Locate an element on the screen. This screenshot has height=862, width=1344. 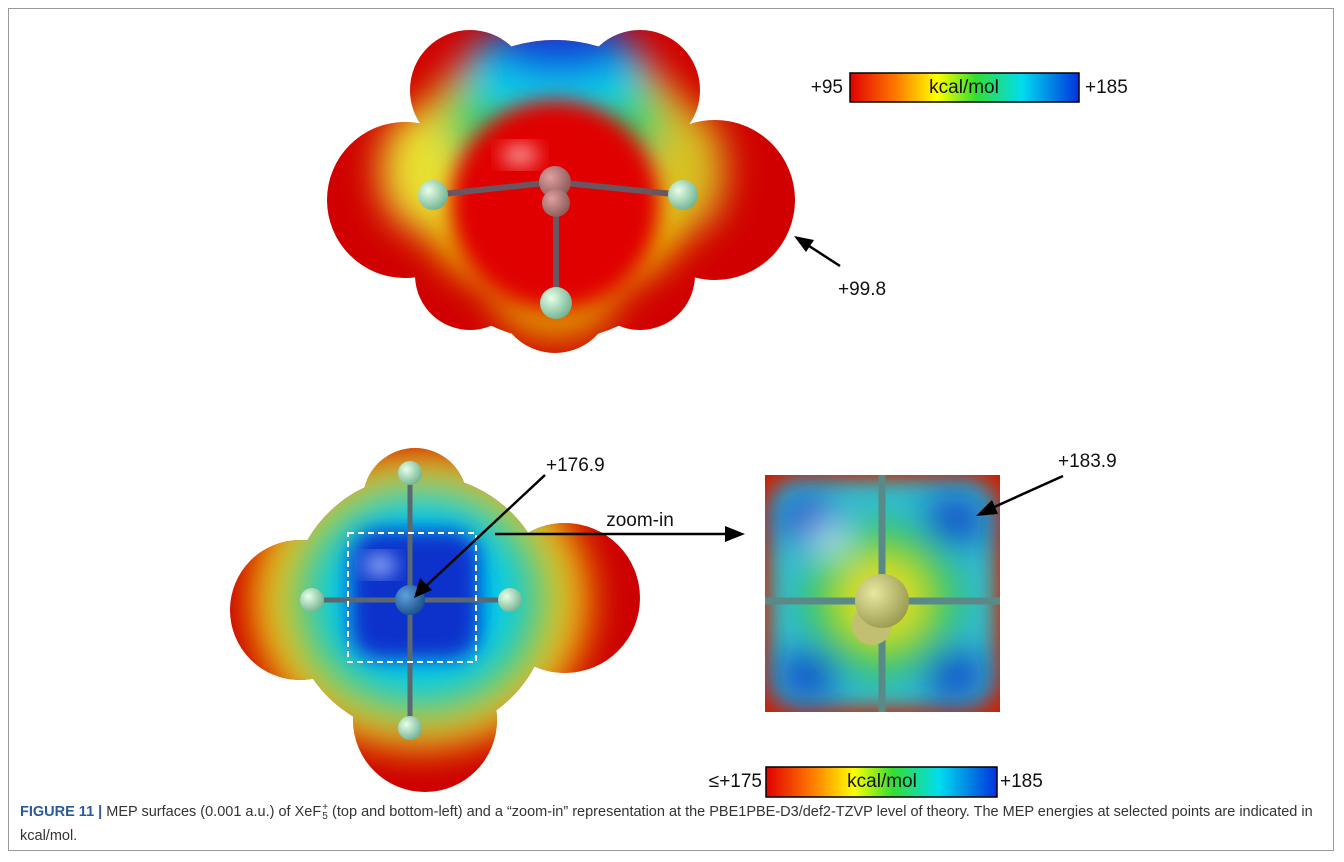
annotation-label: +99.8 is located at coordinates (862, 289).